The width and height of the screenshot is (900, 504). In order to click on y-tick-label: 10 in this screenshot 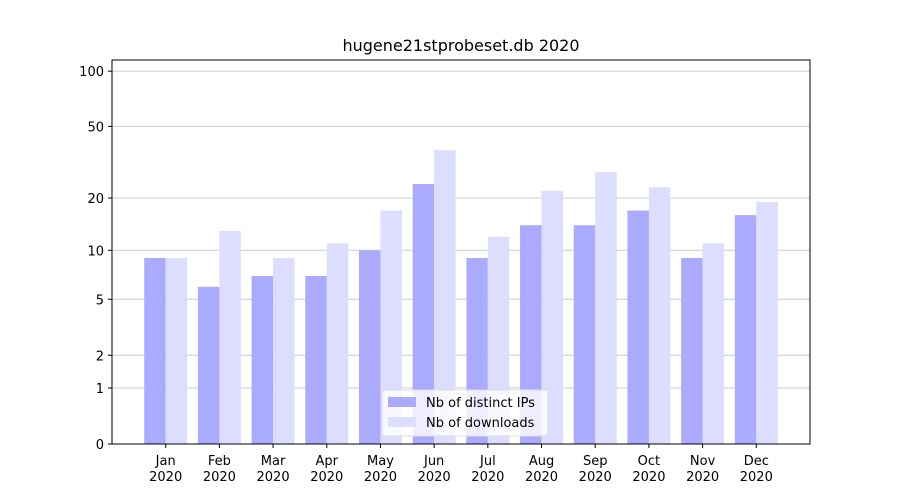, I will do `click(95, 251)`.